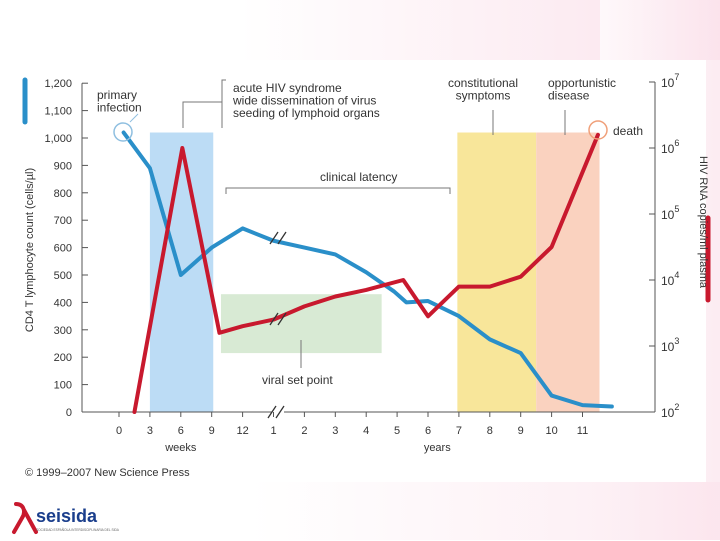 The image size is (720, 541). What do you see at coordinates (670, 147) in the screenshot?
I see `right-tick-label: 10⁶` at bounding box center [670, 147].